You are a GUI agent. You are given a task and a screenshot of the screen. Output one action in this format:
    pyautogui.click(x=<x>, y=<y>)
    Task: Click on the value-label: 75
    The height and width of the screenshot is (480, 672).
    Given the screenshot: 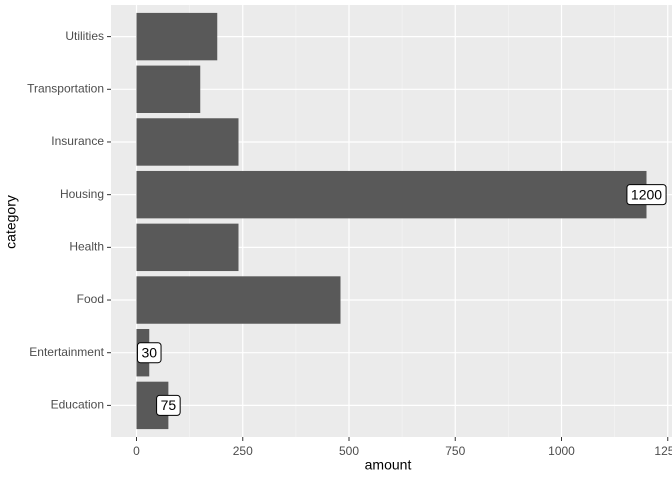 What is the action you would take?
    pyautogui.click(x=169, y=405)
    